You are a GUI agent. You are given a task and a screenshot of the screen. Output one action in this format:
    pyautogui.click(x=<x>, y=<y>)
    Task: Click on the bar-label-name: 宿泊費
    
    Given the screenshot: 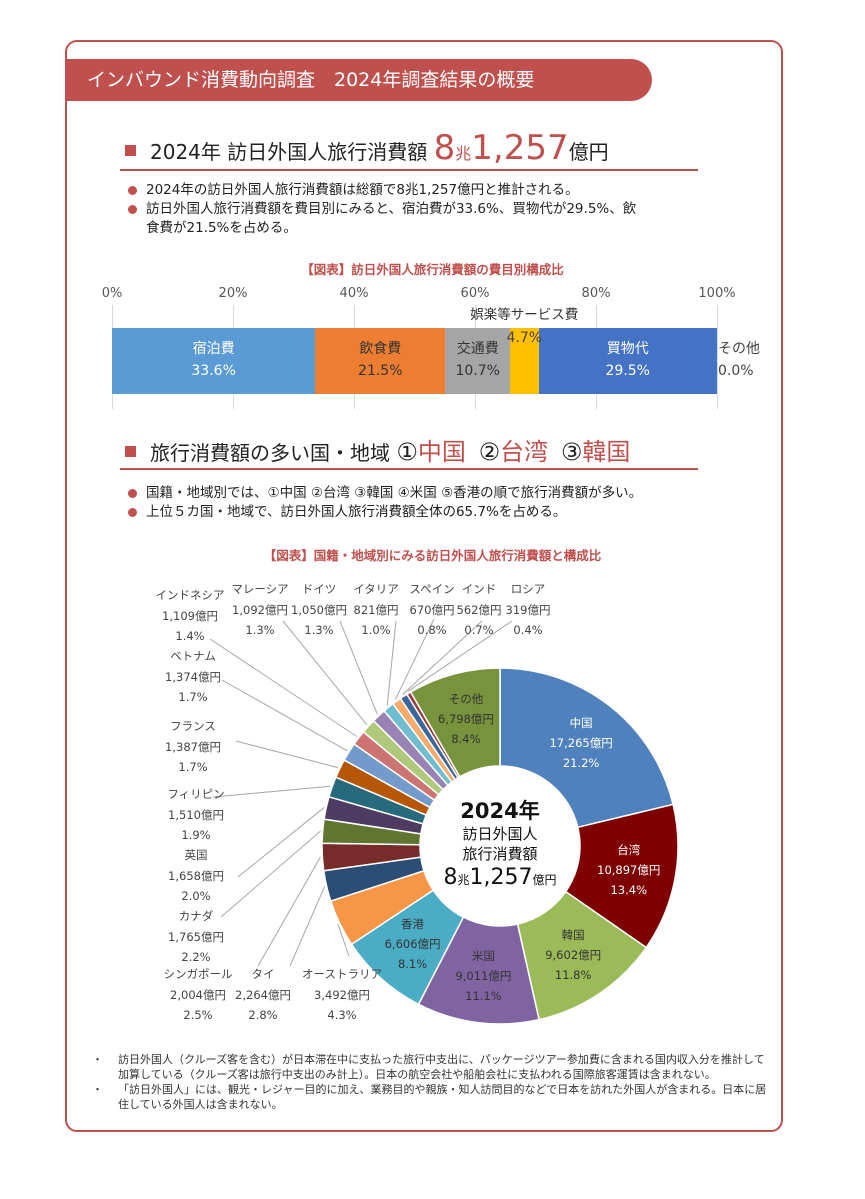 What is the action you would take?
    pyautogui.click(x=213, y=349)
    